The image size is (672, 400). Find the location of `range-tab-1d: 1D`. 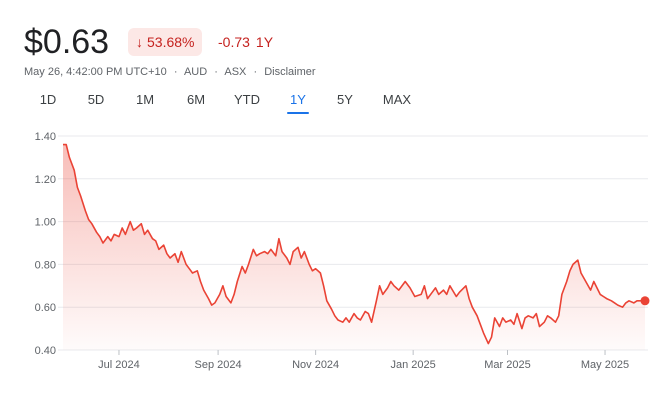

range-tab-1d: 1D is located at coordinates (48, 99).